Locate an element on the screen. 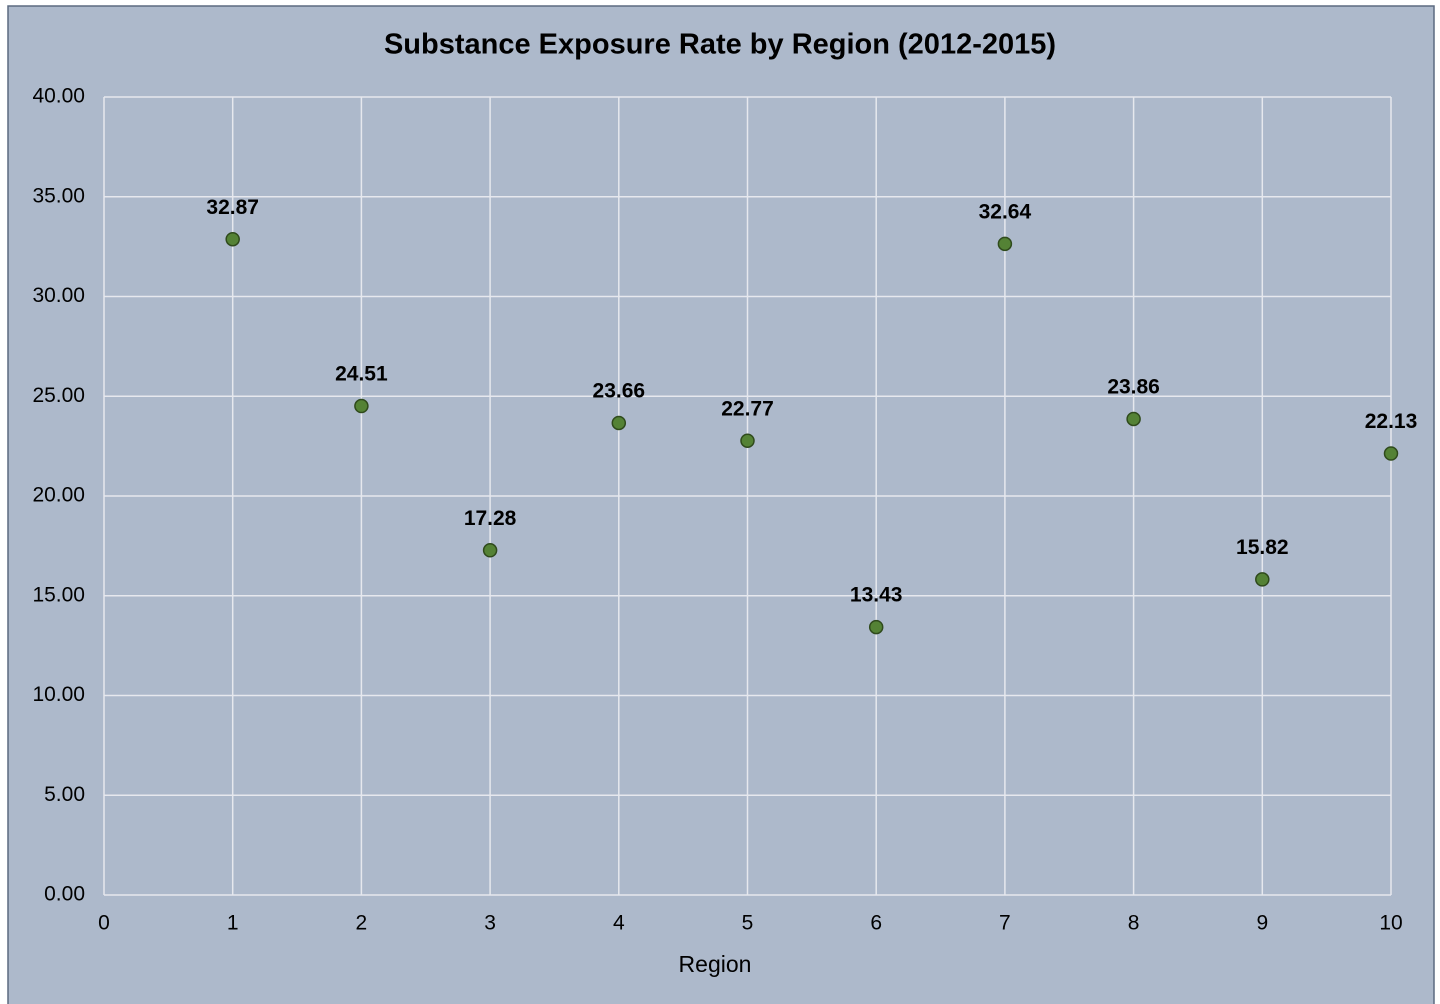  y-tick-label: 35.00 is located at coordinates (58, 195).